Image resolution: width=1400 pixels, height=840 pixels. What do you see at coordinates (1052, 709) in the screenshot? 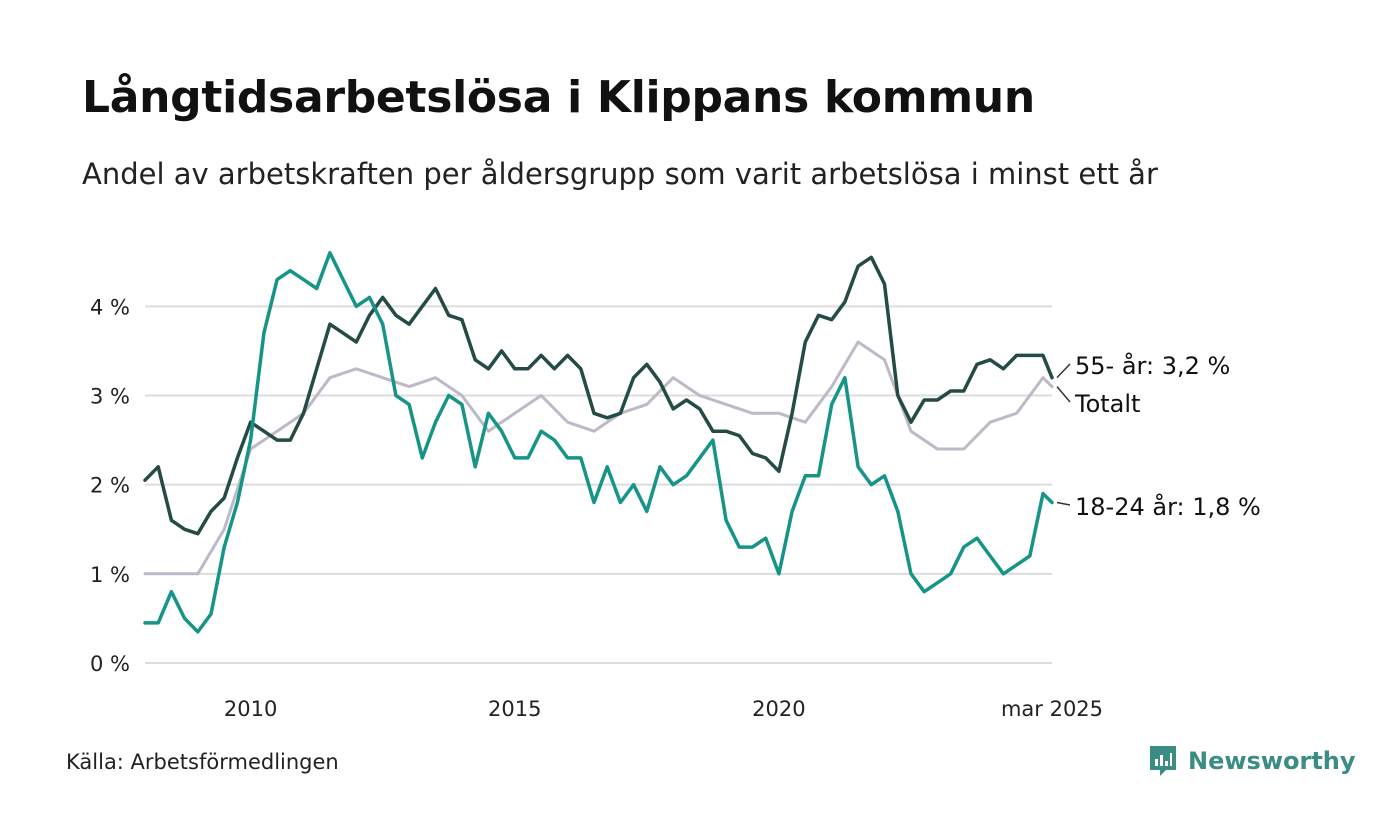
I see `x-tick-label: mar 2025` at bounding box center [1052, 709].